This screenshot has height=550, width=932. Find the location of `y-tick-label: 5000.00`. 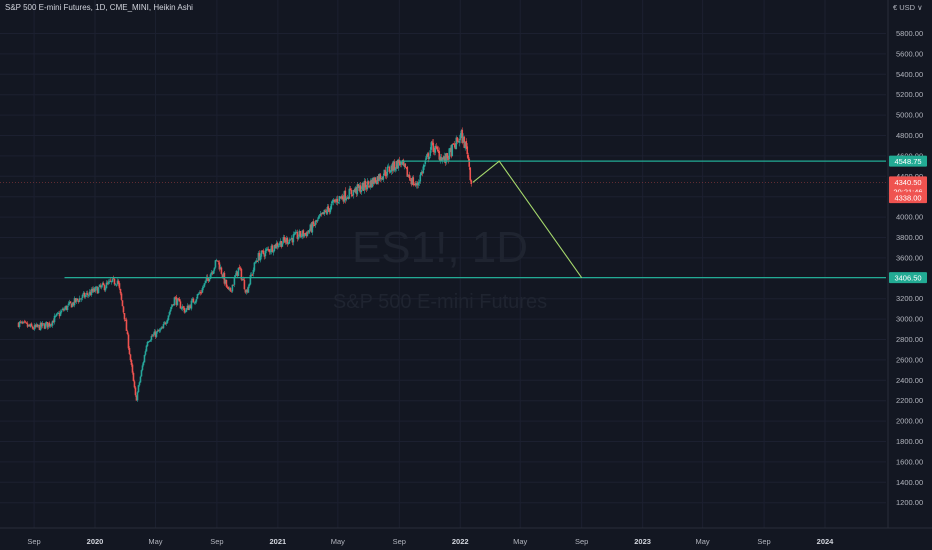

y-tick-label: 5000.00 is located at coordinates (909, 115).